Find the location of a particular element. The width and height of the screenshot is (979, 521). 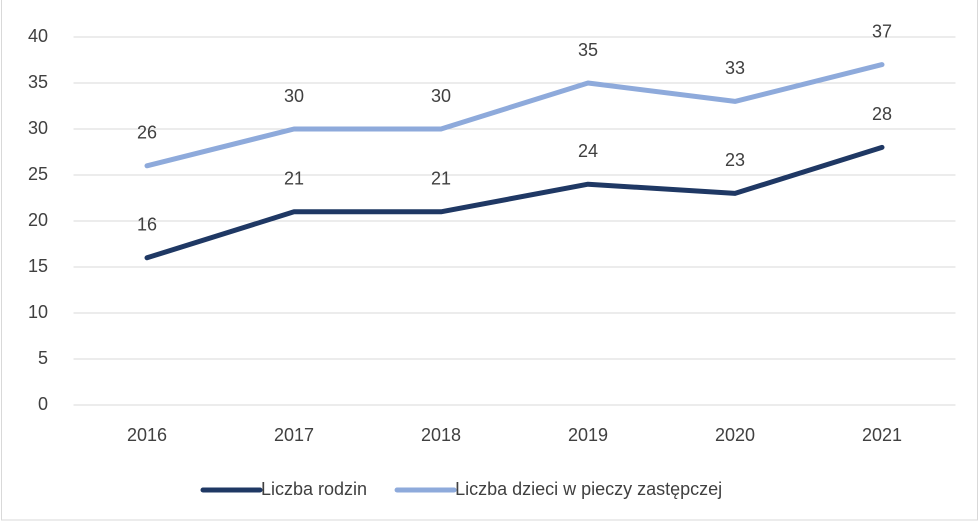

y-tick-label: 25 is located at coordinates (38, 174).